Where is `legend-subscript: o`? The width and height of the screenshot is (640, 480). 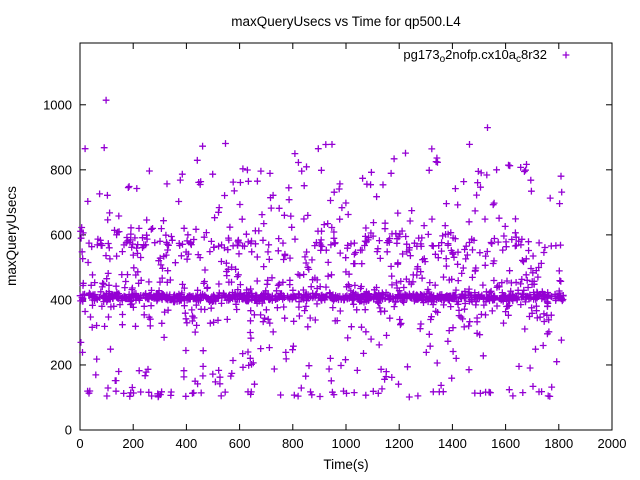 legend-subscript: o is located at coordinates (443, 59).